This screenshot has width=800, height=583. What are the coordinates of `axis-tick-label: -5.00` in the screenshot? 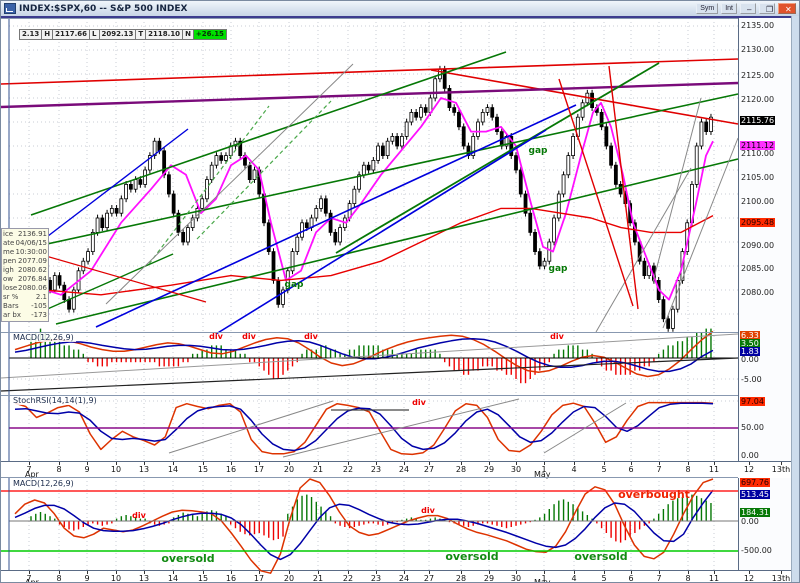 It's located at (751, 379).